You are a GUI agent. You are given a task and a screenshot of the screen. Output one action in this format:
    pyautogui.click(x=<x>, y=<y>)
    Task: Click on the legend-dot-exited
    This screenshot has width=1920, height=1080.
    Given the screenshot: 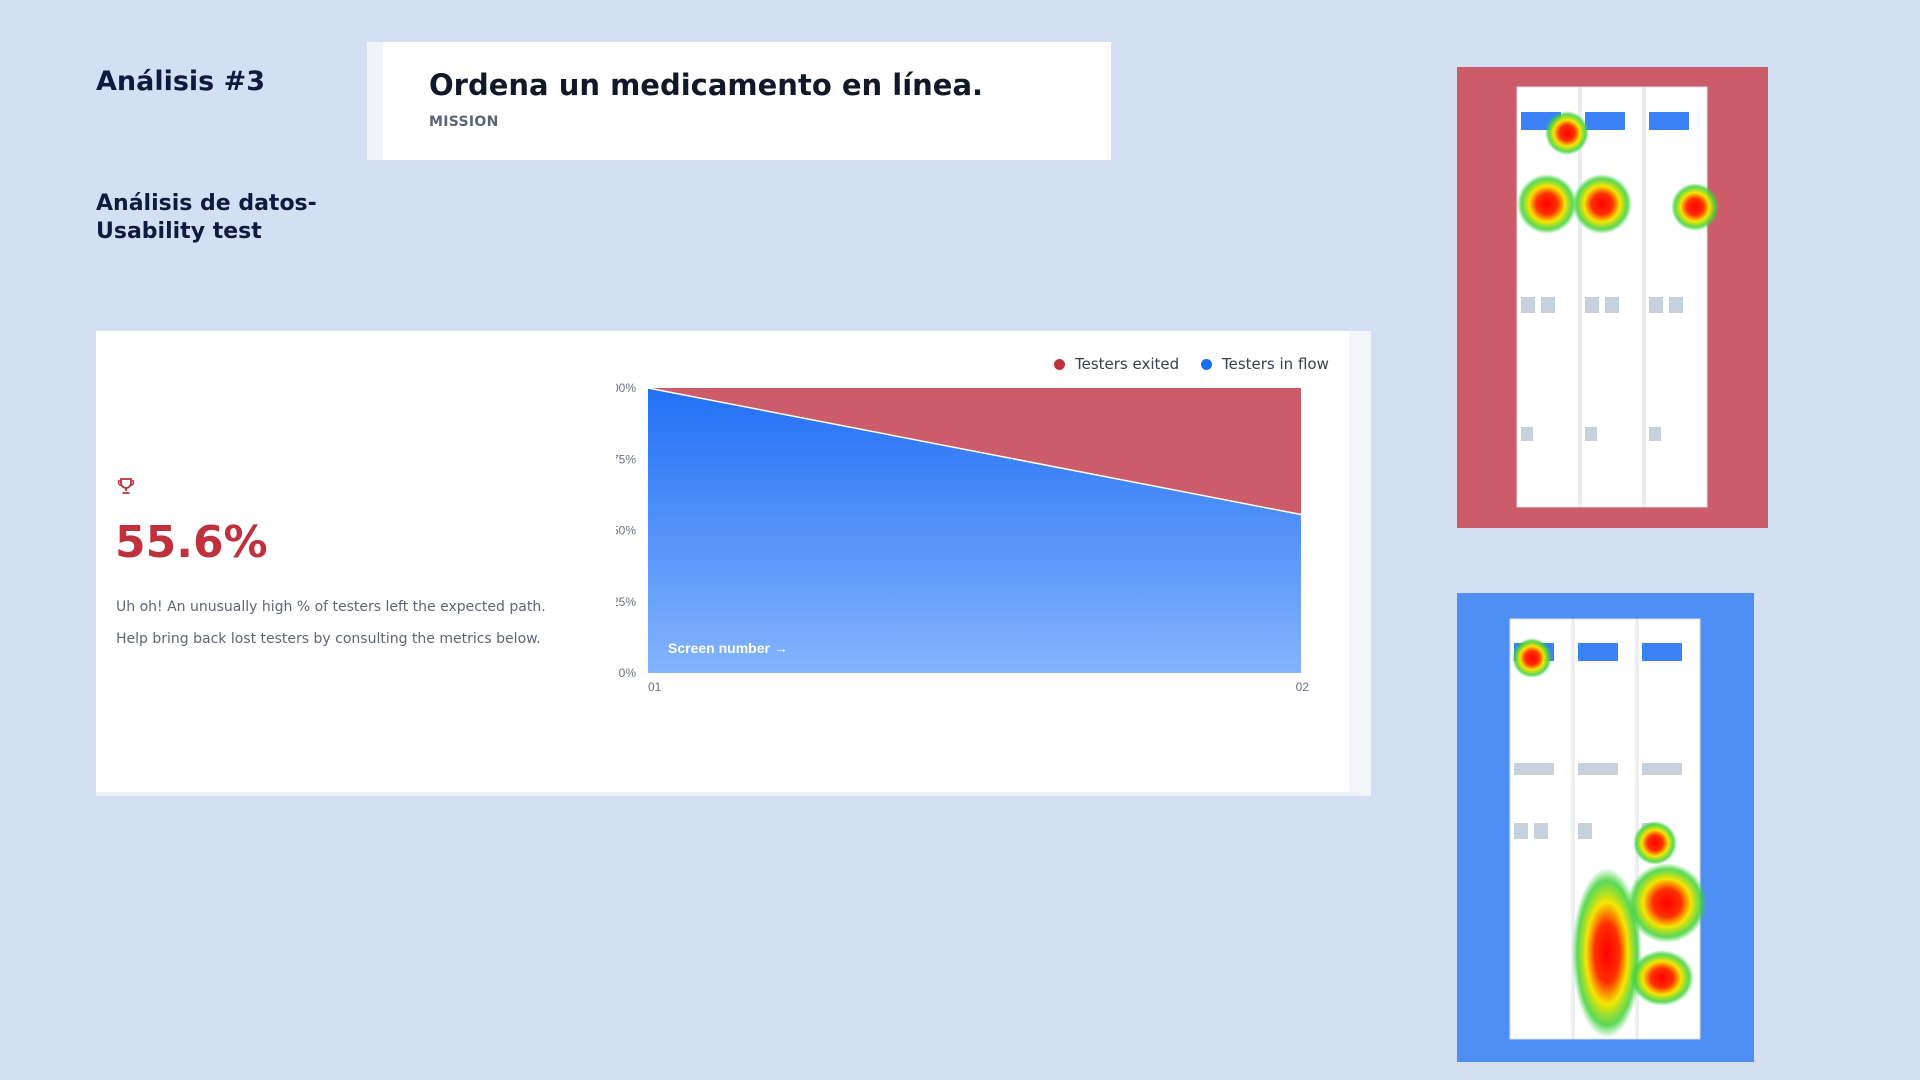 What is the action you would take?
    pyautogui.click(x=1059, y=364)
    